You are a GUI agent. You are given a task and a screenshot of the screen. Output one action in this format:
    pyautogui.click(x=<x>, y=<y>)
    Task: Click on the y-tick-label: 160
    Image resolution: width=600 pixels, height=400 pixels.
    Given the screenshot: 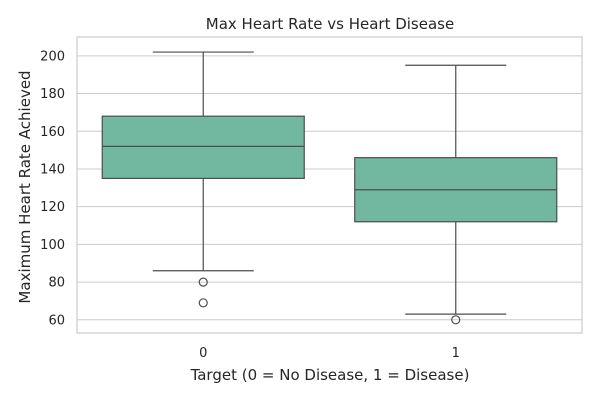 What is the action you would take?
    pyautogui.click(x=52, y=132)
    